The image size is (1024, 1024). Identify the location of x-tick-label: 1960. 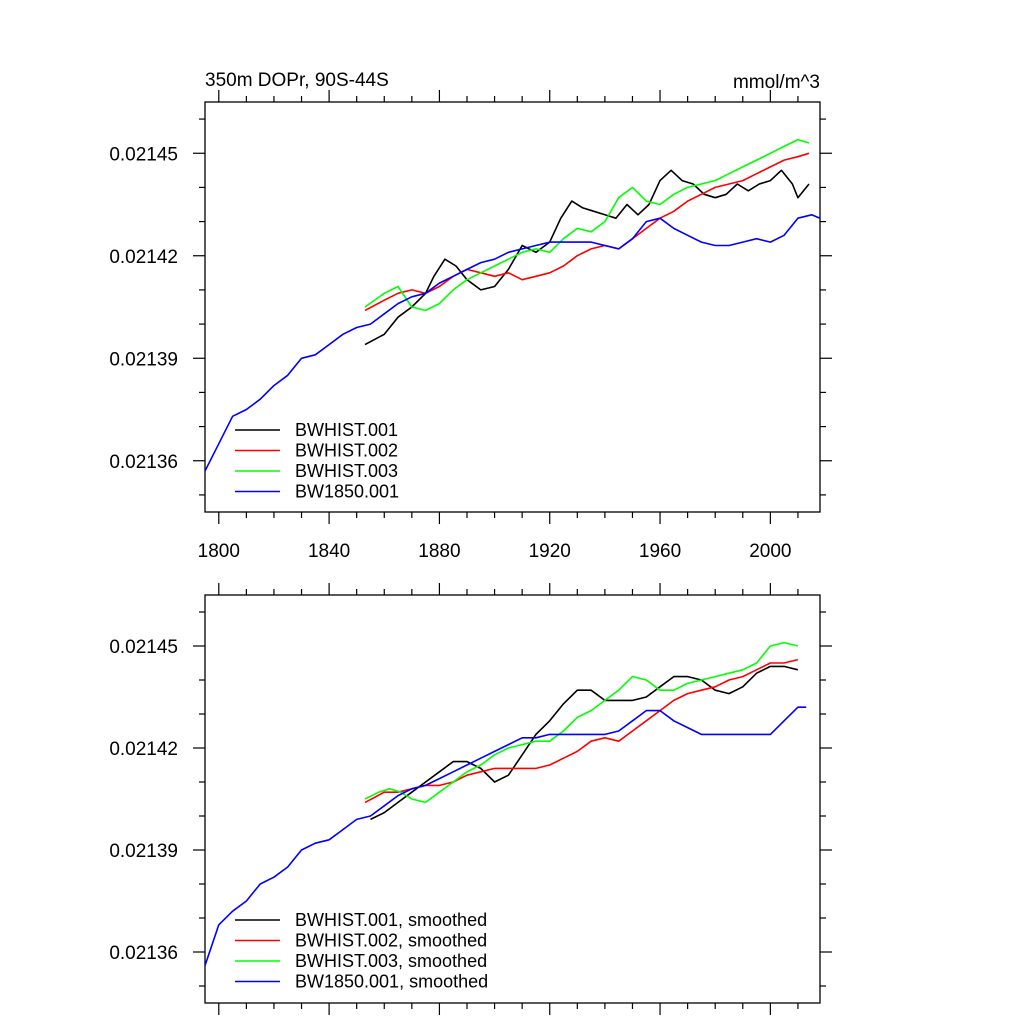
(660, 551).